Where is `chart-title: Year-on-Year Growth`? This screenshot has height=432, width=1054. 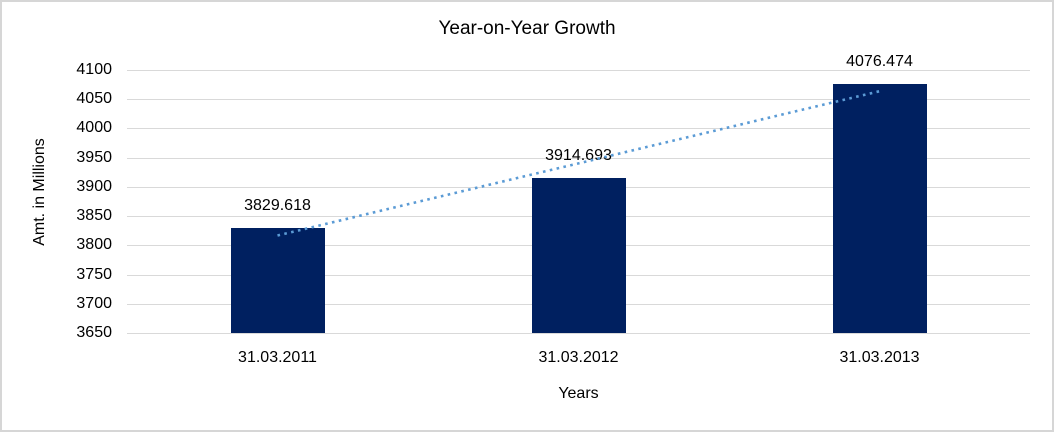
chart-title: Year-on-Year Growth is located at coordinates (527, 28).